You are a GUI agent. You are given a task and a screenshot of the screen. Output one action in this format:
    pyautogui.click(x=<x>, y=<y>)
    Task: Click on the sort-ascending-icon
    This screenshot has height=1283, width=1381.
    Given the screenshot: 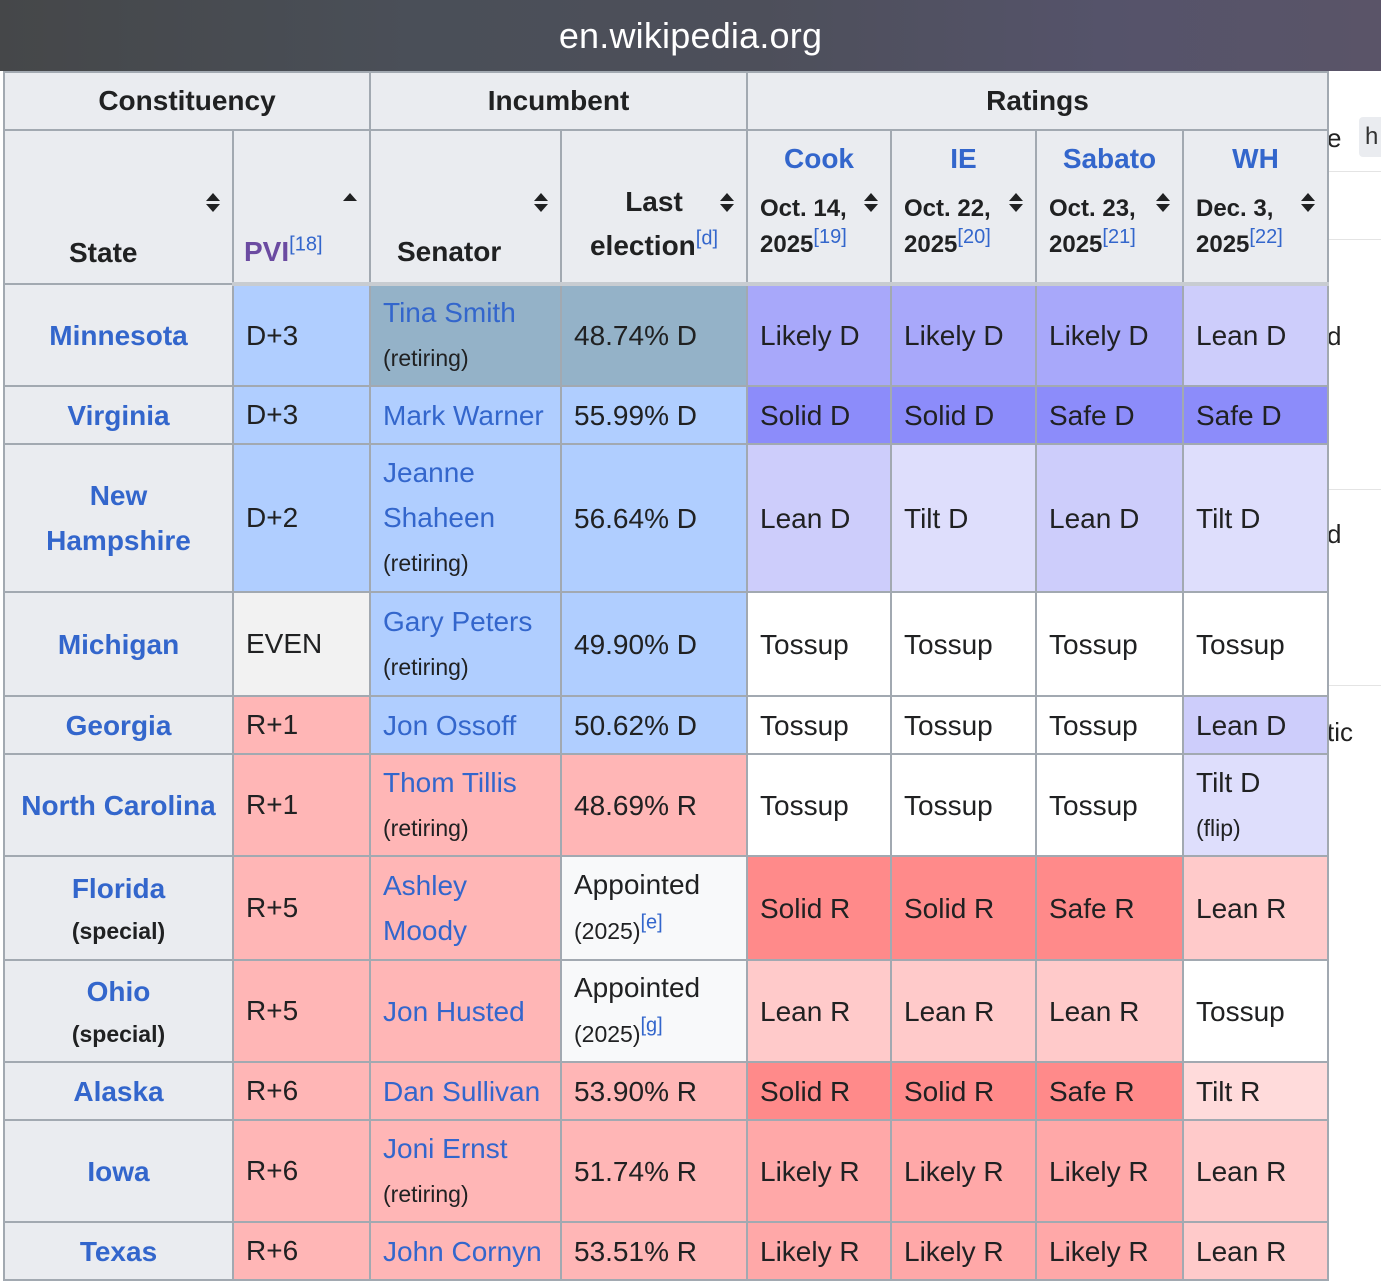 What is the action you would take?
    pyautogui.click(x=350, y=198)
    